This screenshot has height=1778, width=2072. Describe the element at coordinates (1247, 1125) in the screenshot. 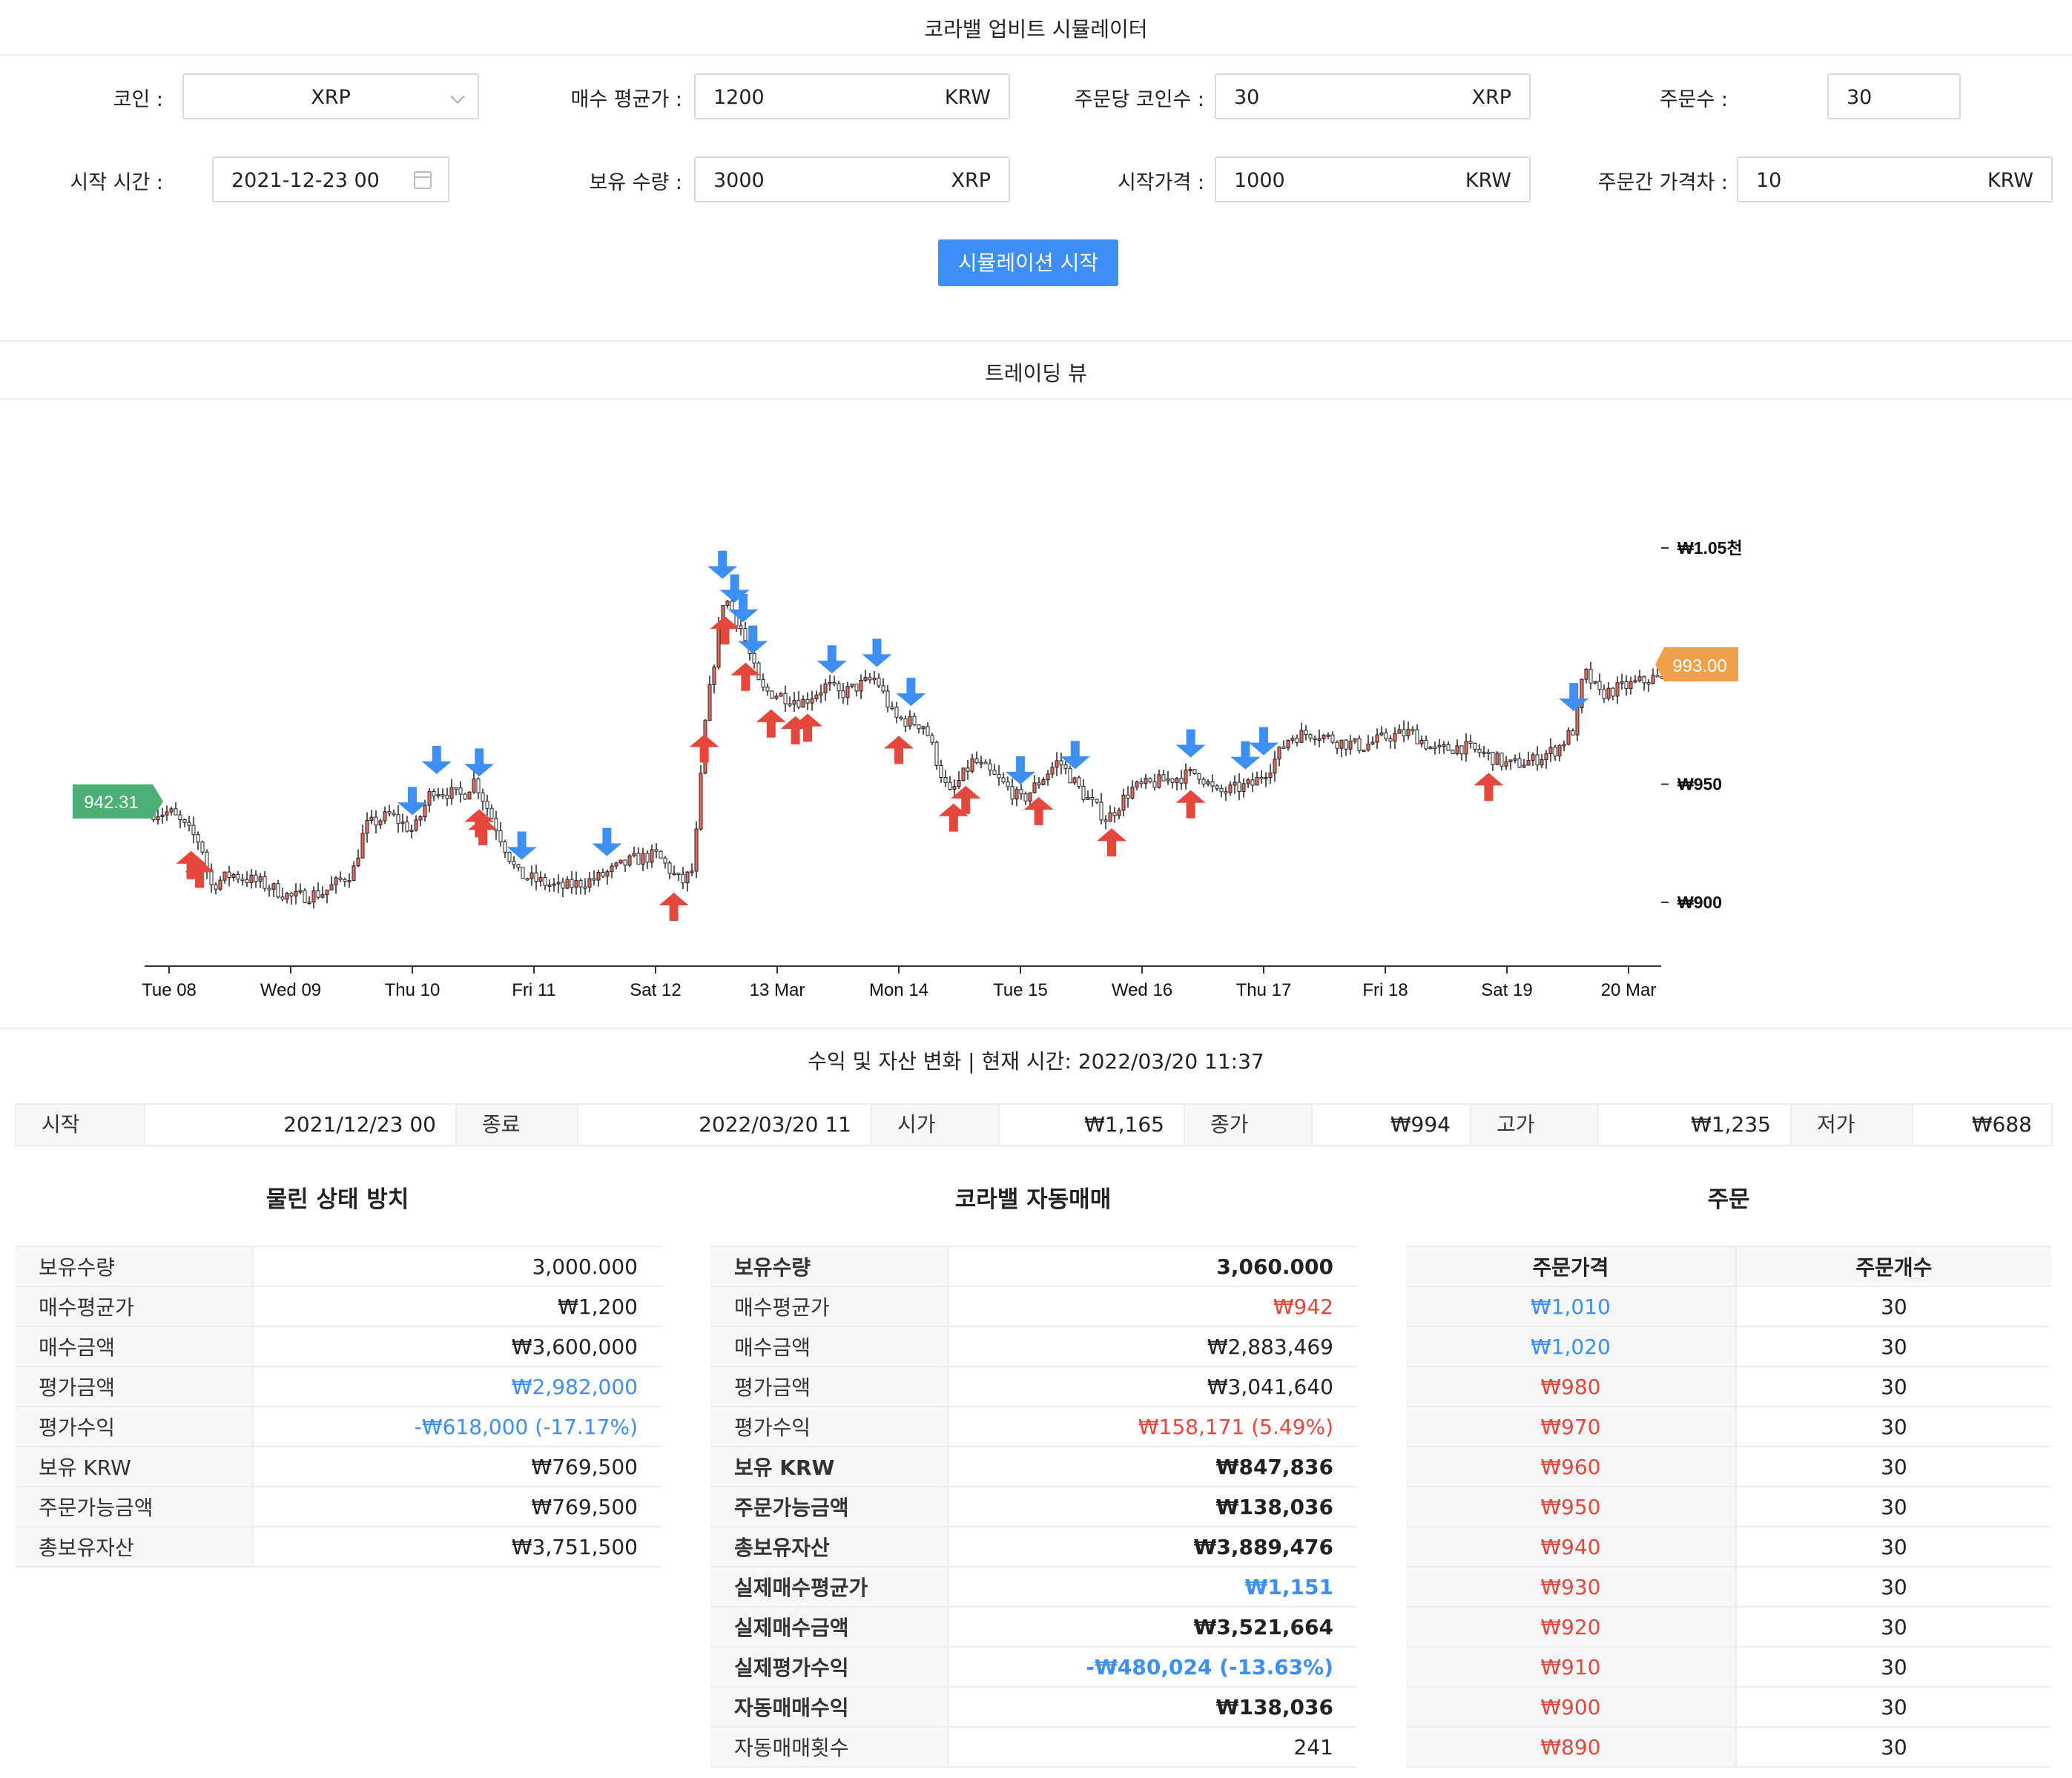

I see `summary-close-label: 종가` at that location.